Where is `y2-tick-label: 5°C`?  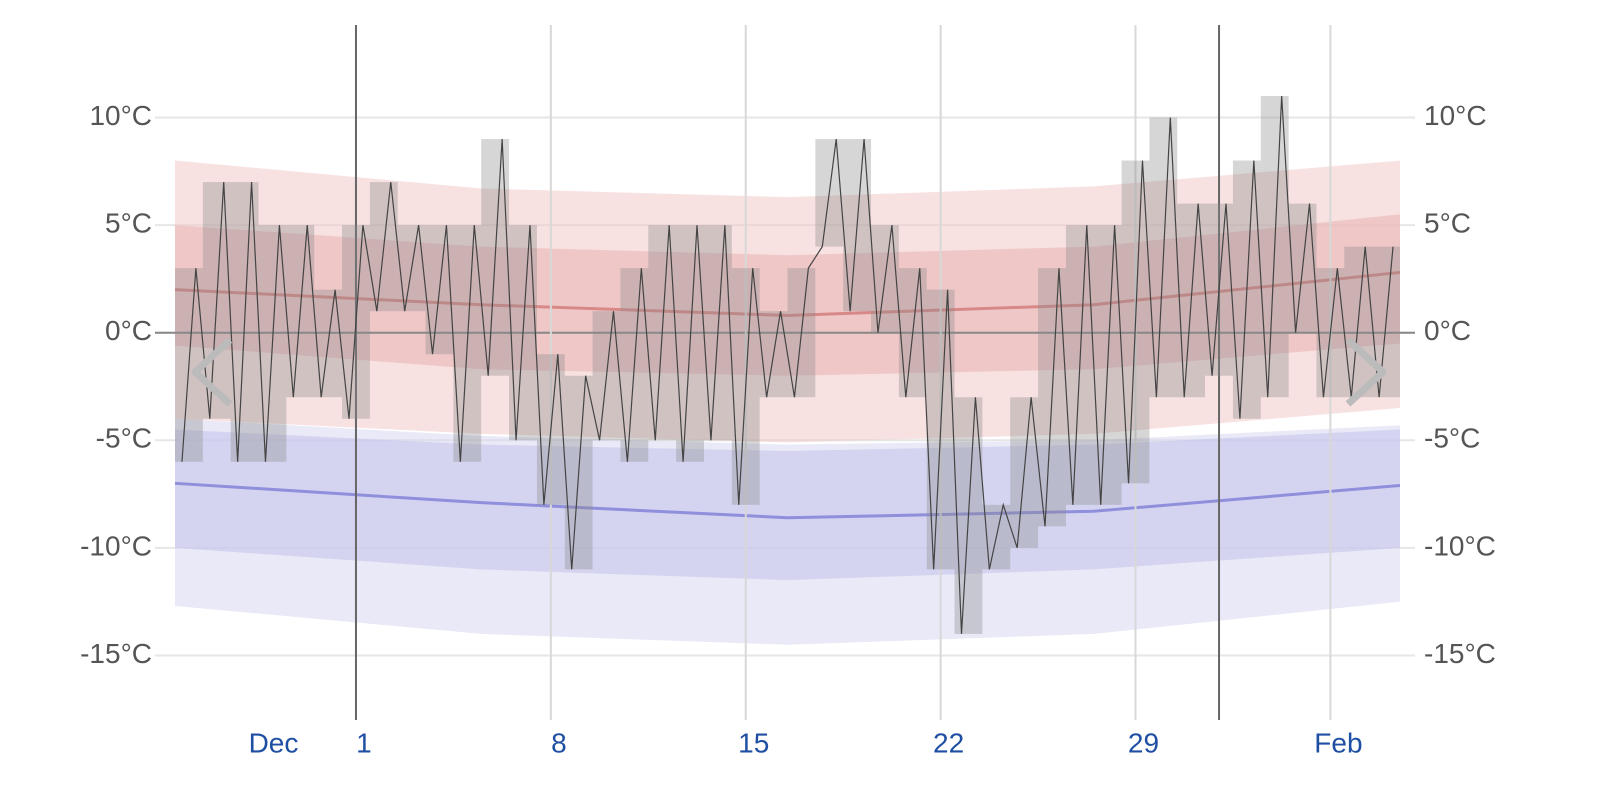
y2-tick-label: 5°C is located at coordinates (1447, 222).